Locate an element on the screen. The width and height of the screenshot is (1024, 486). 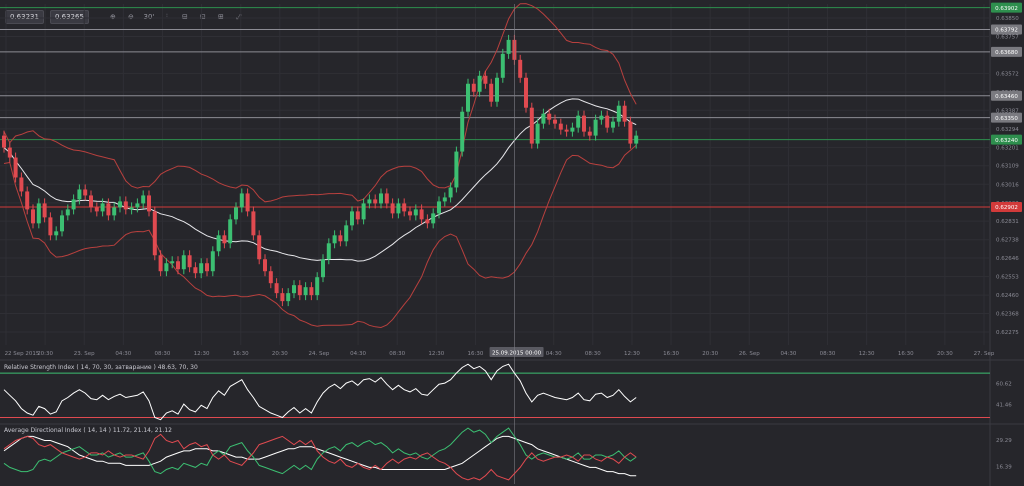
drawing-tools-icon: ⊟ is located at coordinates (184, 17).